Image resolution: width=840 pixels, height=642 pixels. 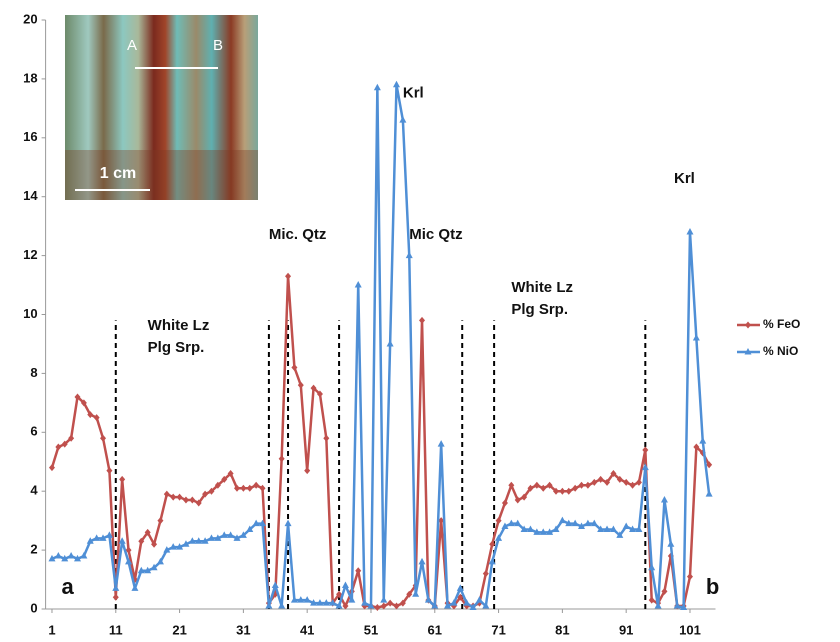 I want to click on inset-label: B, so click(x=218, y=45).